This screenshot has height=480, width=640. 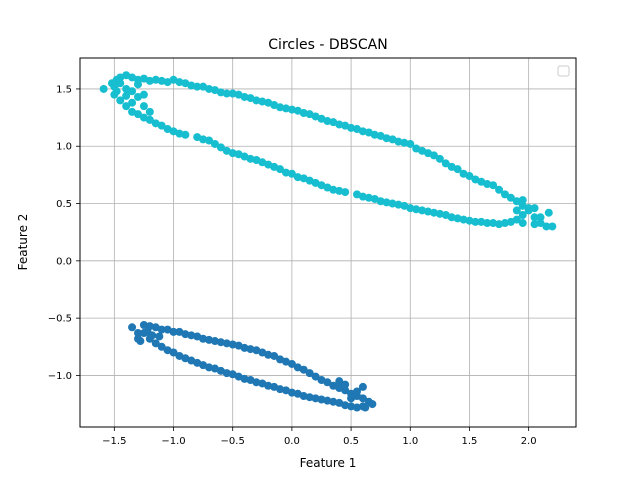 I want to click on y-tick-label: 1.5, so click(x=64, y=89).